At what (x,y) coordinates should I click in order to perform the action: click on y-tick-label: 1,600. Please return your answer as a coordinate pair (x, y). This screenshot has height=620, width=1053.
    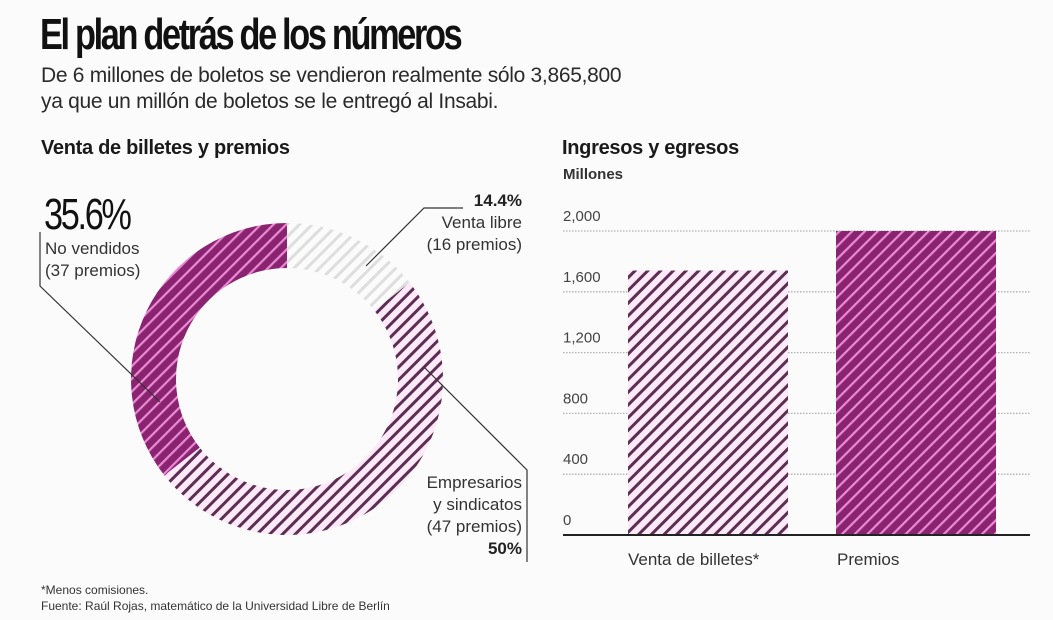
    Looking at the image, I should click on (582, 277).